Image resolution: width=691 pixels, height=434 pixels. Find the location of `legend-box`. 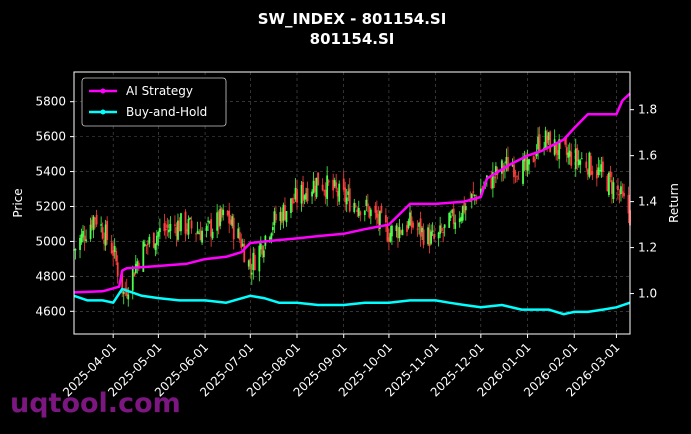

legend-box is located at coordinates (154, 102).